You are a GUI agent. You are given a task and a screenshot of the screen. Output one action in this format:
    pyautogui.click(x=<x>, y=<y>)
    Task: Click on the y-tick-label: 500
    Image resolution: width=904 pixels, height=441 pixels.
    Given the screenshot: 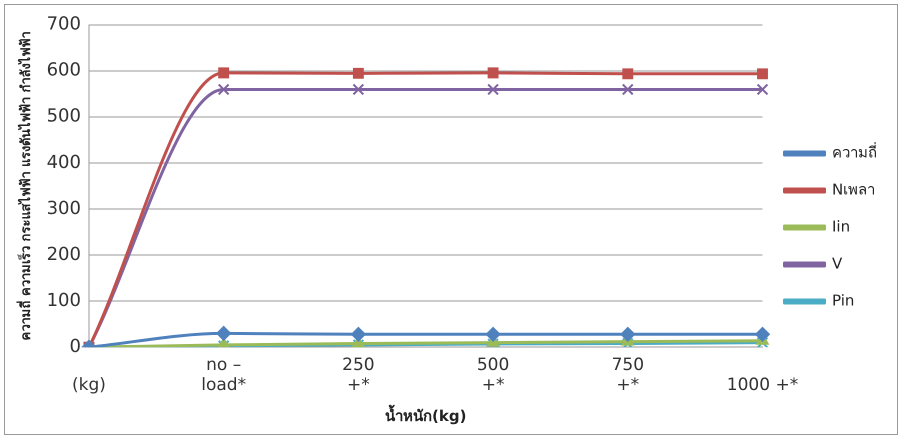 What is the action you would take?
    pyautogui.click(x=63, y=116)
    